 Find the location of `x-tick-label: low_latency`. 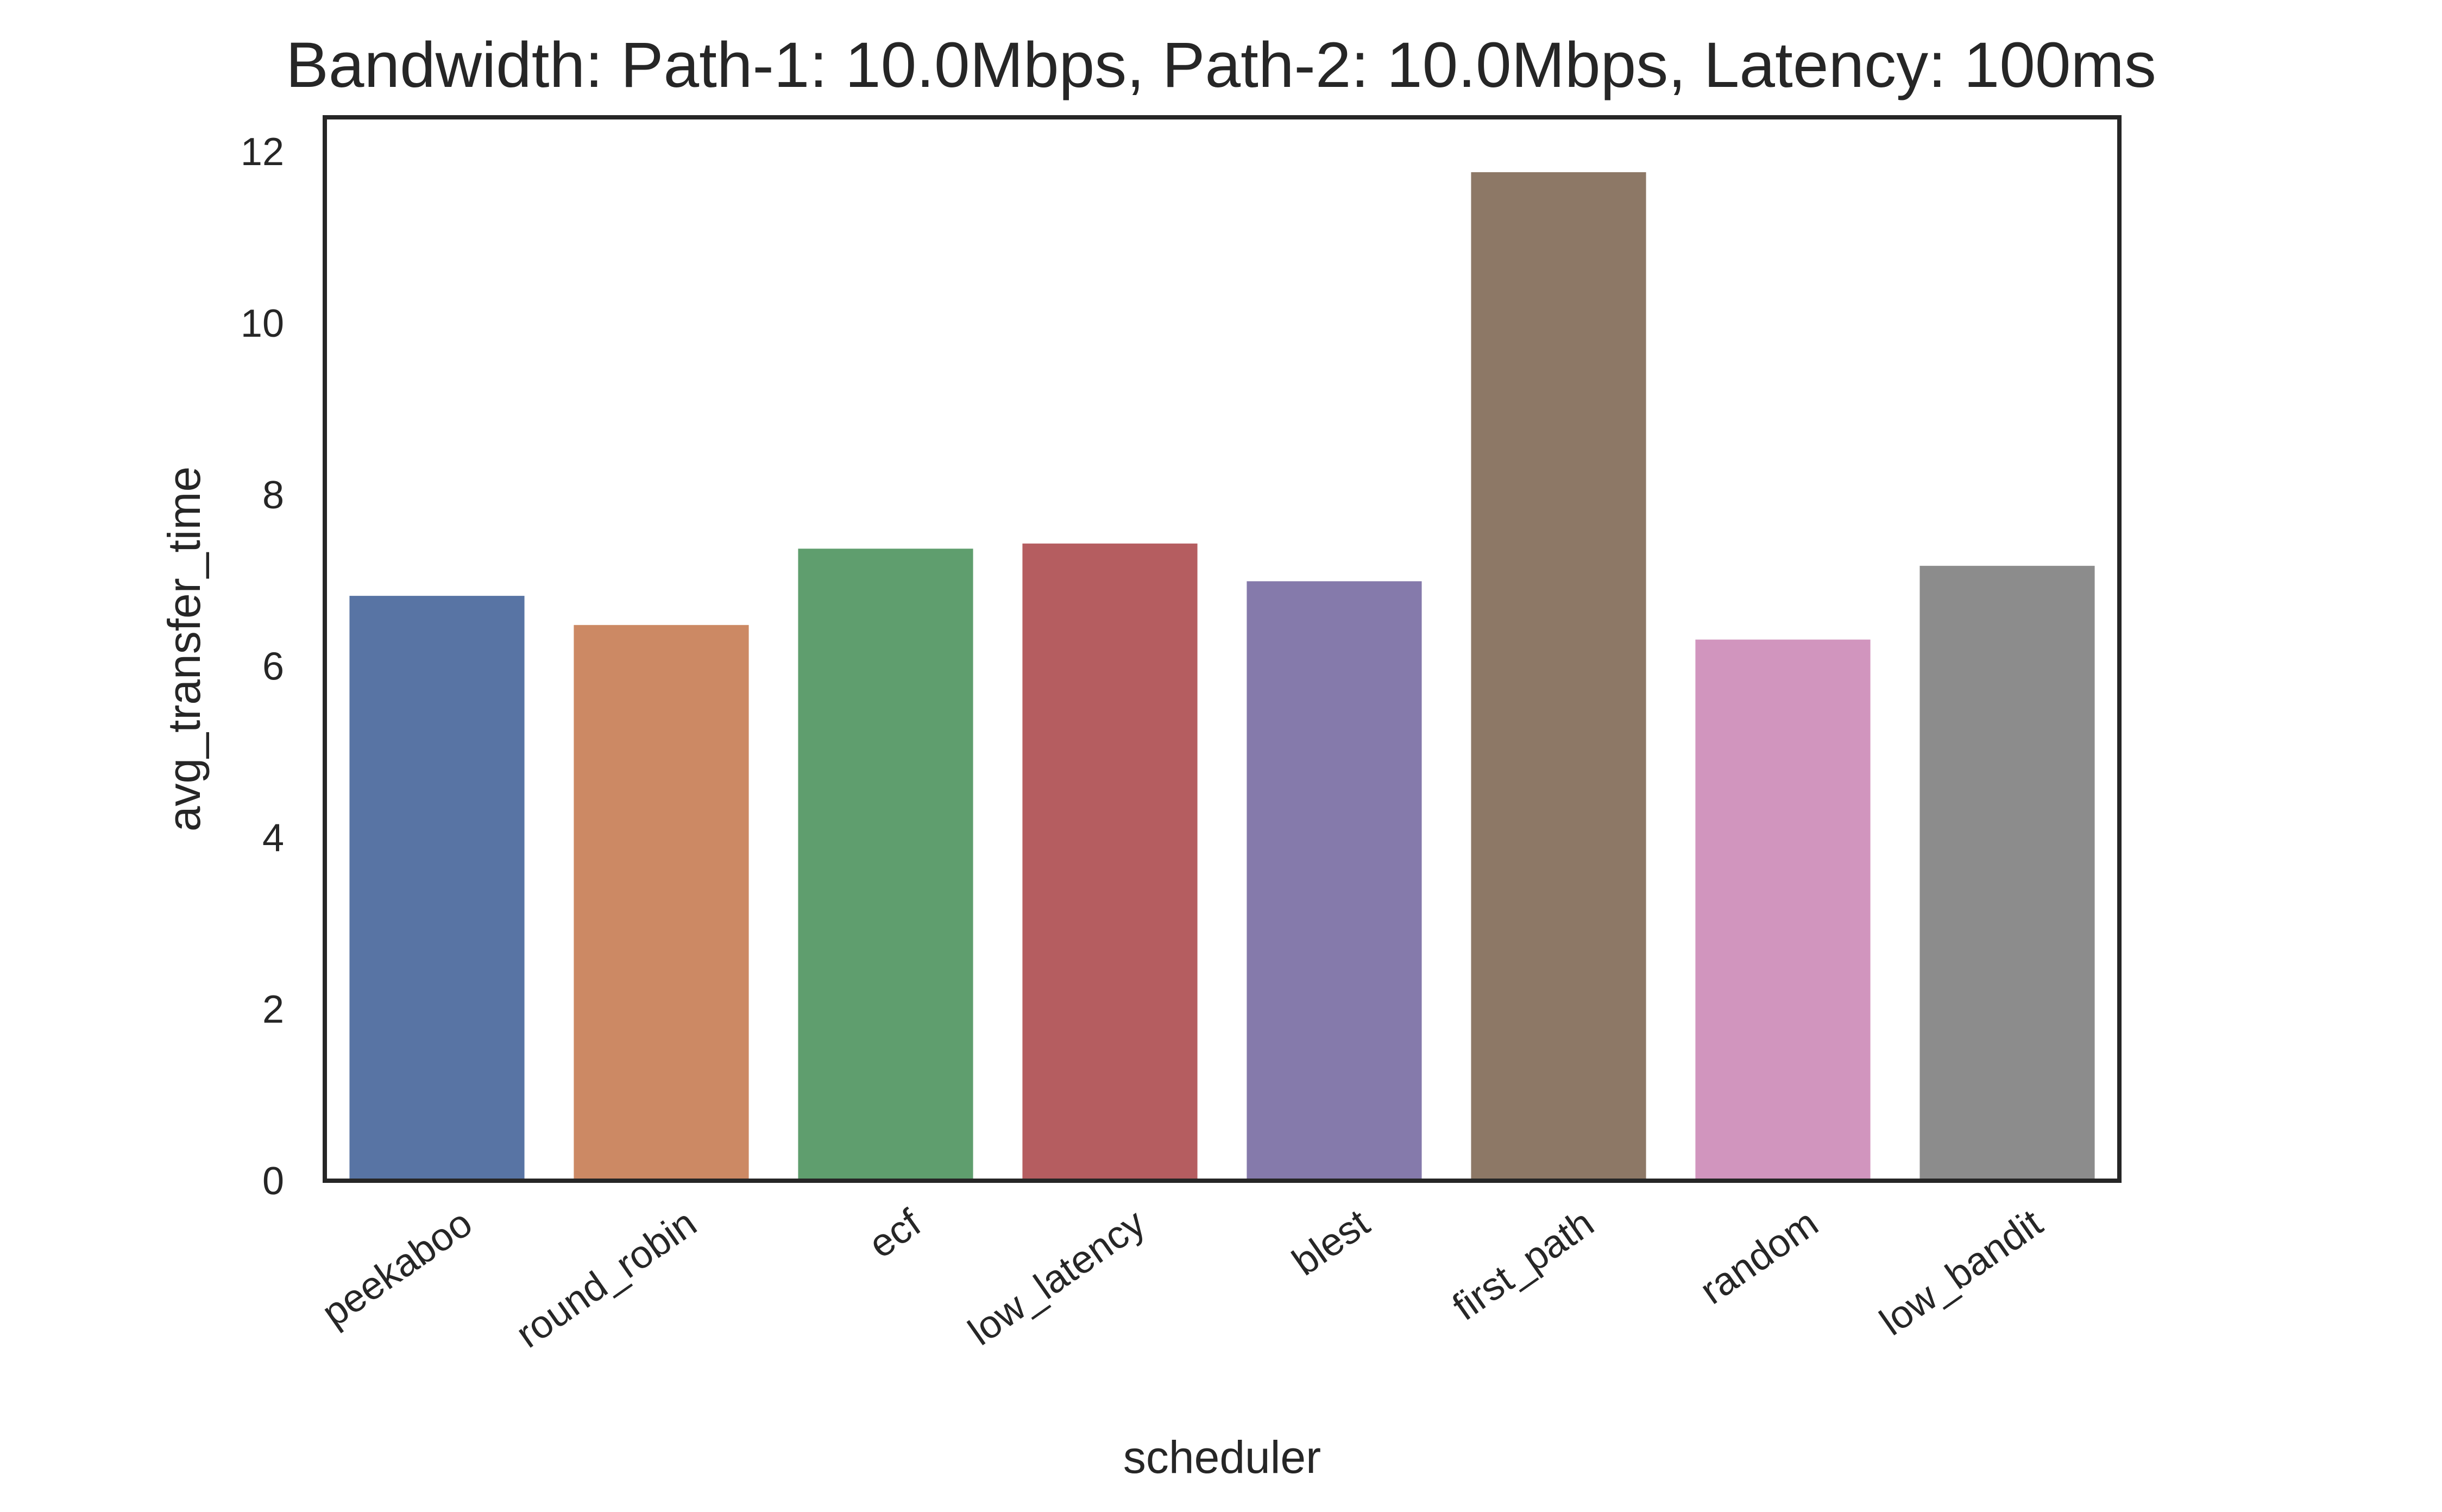

x-tick-label: low_latency is located at coordinates (1057, 1277).